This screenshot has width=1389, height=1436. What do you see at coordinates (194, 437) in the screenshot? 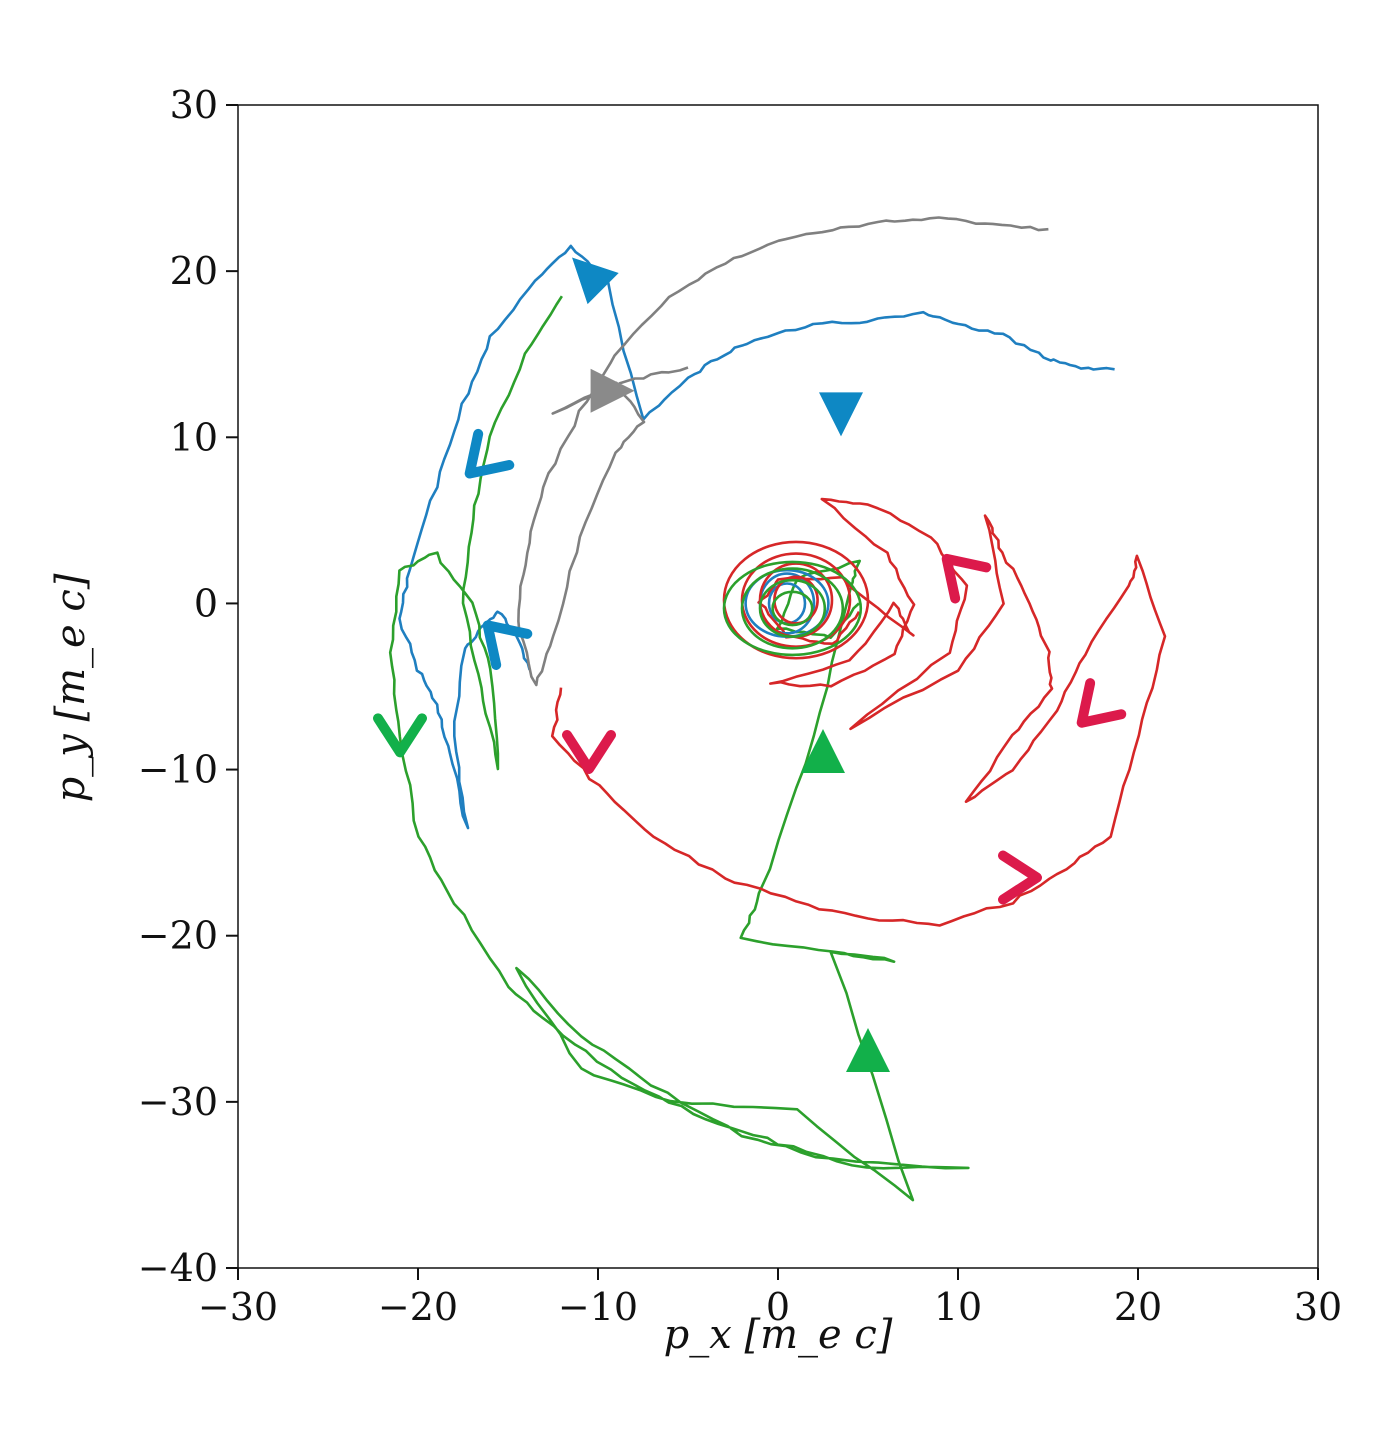
I see `y-tick-label: 10` at bounding box center [194, 437].